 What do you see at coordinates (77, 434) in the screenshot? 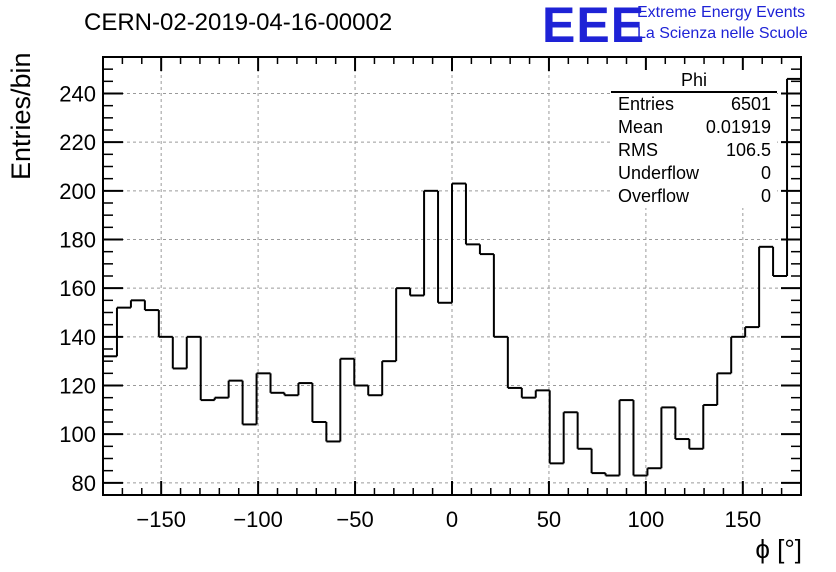
I see `y-tick-label: 100` at bounding box center [77, 434].